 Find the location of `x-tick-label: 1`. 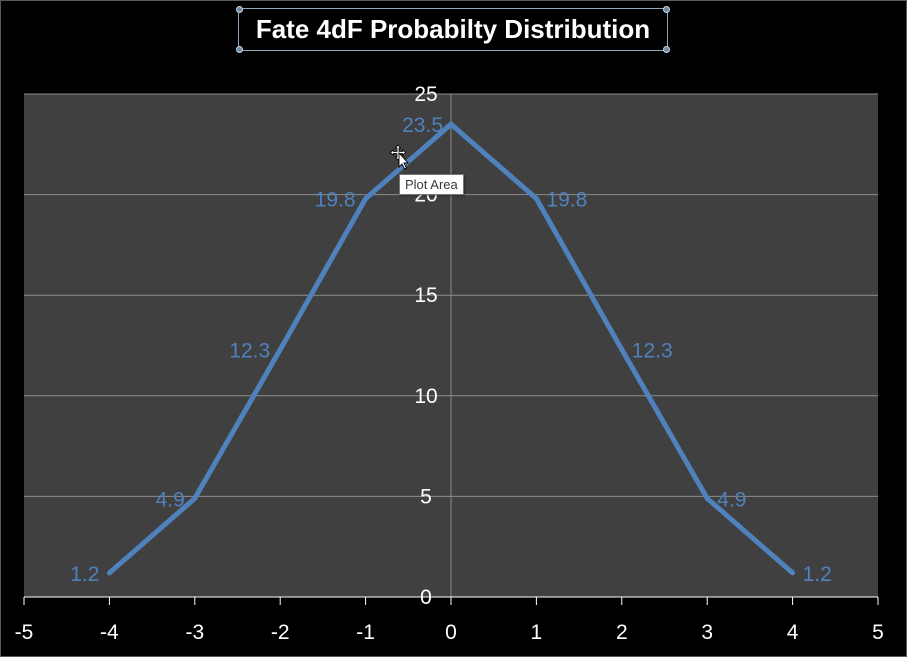

x-tick-label: 1 is located at coordinates (537, 632).